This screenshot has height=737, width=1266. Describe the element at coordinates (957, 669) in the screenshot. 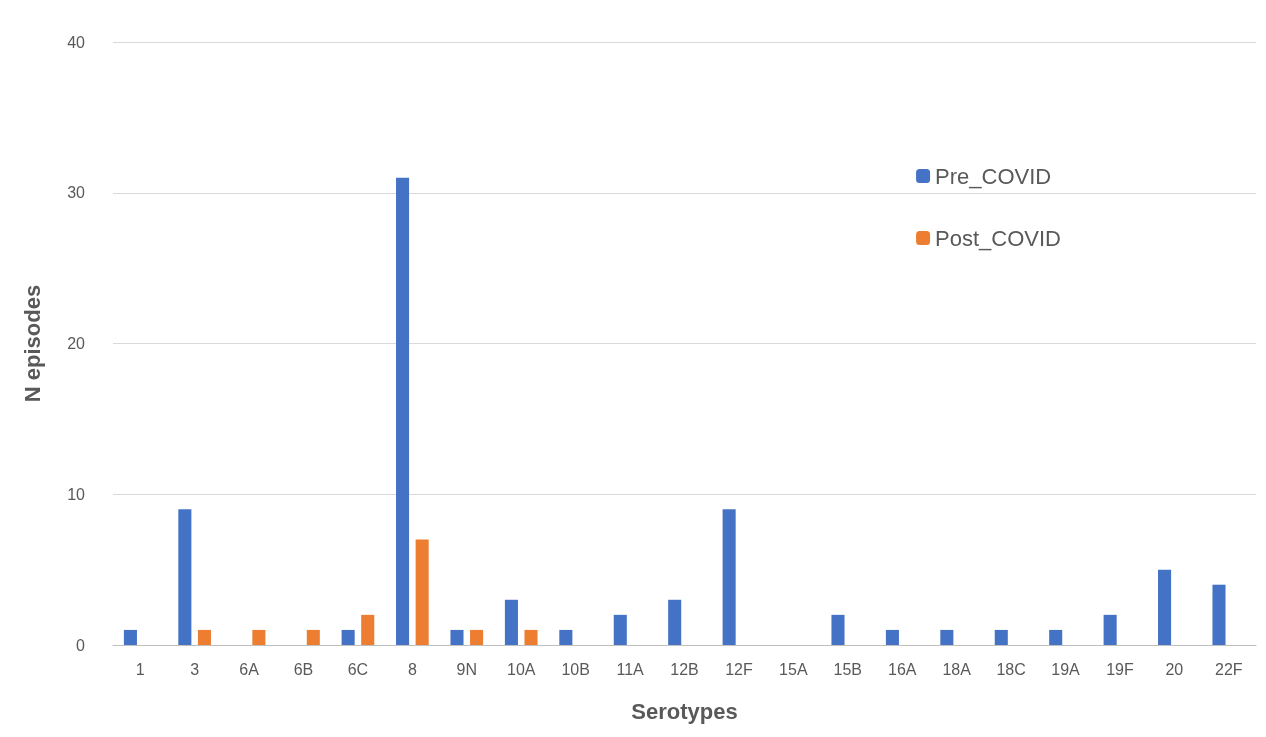

I see `x-tick-label: 18A` at that location.